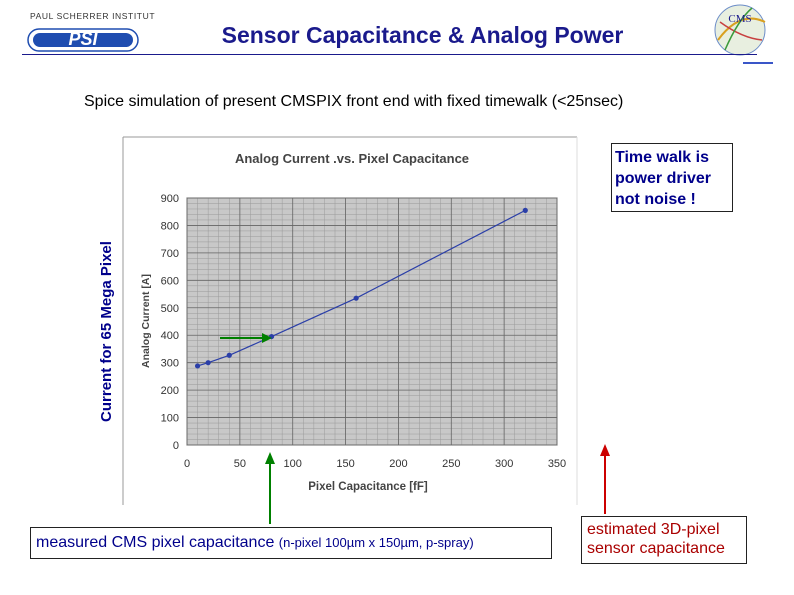  What do you see at coordinates (352, 158) in the screenshot?
I see `chart-title: Analog Current .vs. Pixel Capacitance` at bounding box center [352, 158].